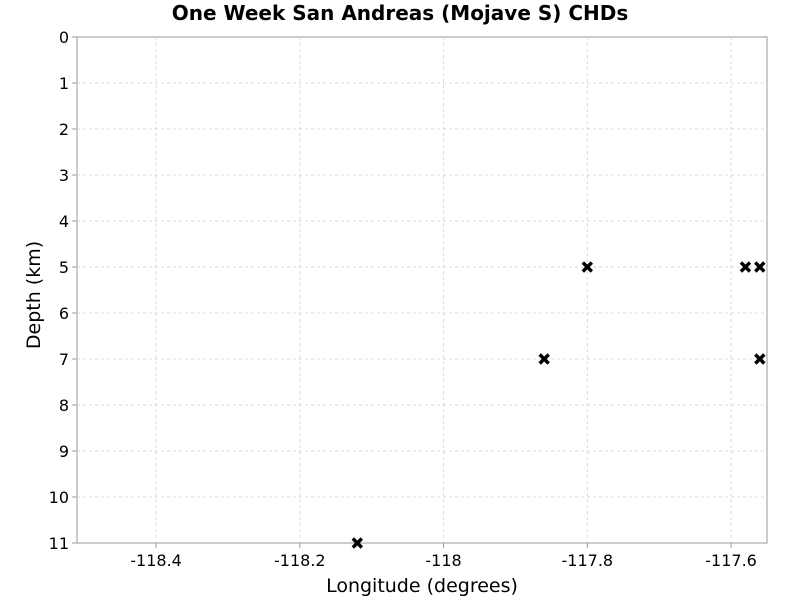 The height and width of the screenshot is (600, 800). What do you see at coordinates (63, 290) in the screenshot?
I see `y-axis-ticks: 0 1 2 3 4 5 6 7 8 9 10 11` at bounding box center [63, 290].